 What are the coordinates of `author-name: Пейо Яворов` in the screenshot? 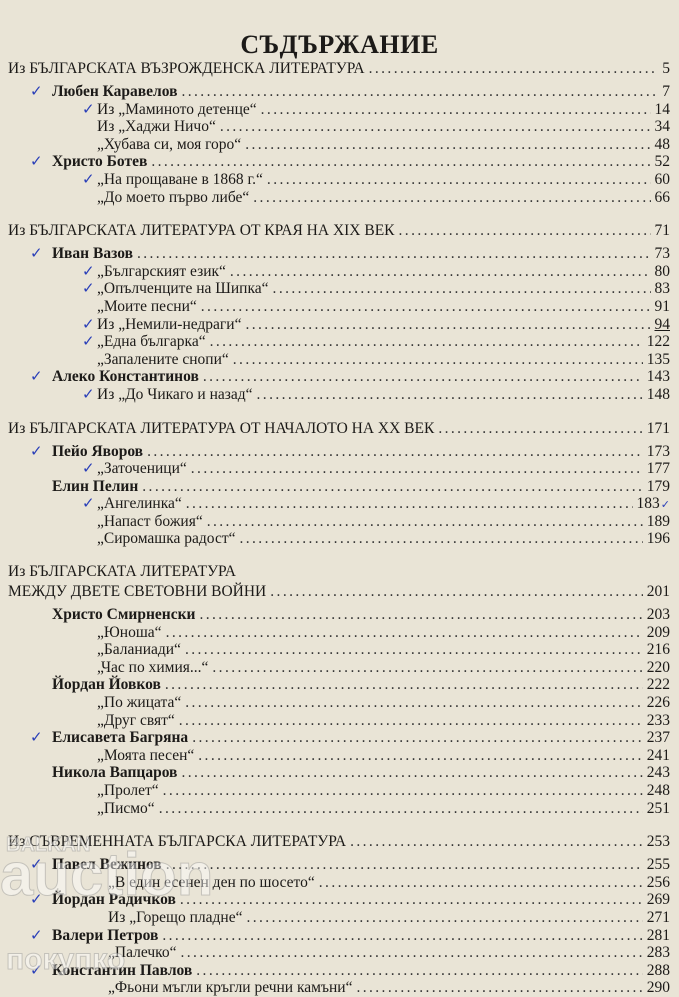 It's located at (98, 451).